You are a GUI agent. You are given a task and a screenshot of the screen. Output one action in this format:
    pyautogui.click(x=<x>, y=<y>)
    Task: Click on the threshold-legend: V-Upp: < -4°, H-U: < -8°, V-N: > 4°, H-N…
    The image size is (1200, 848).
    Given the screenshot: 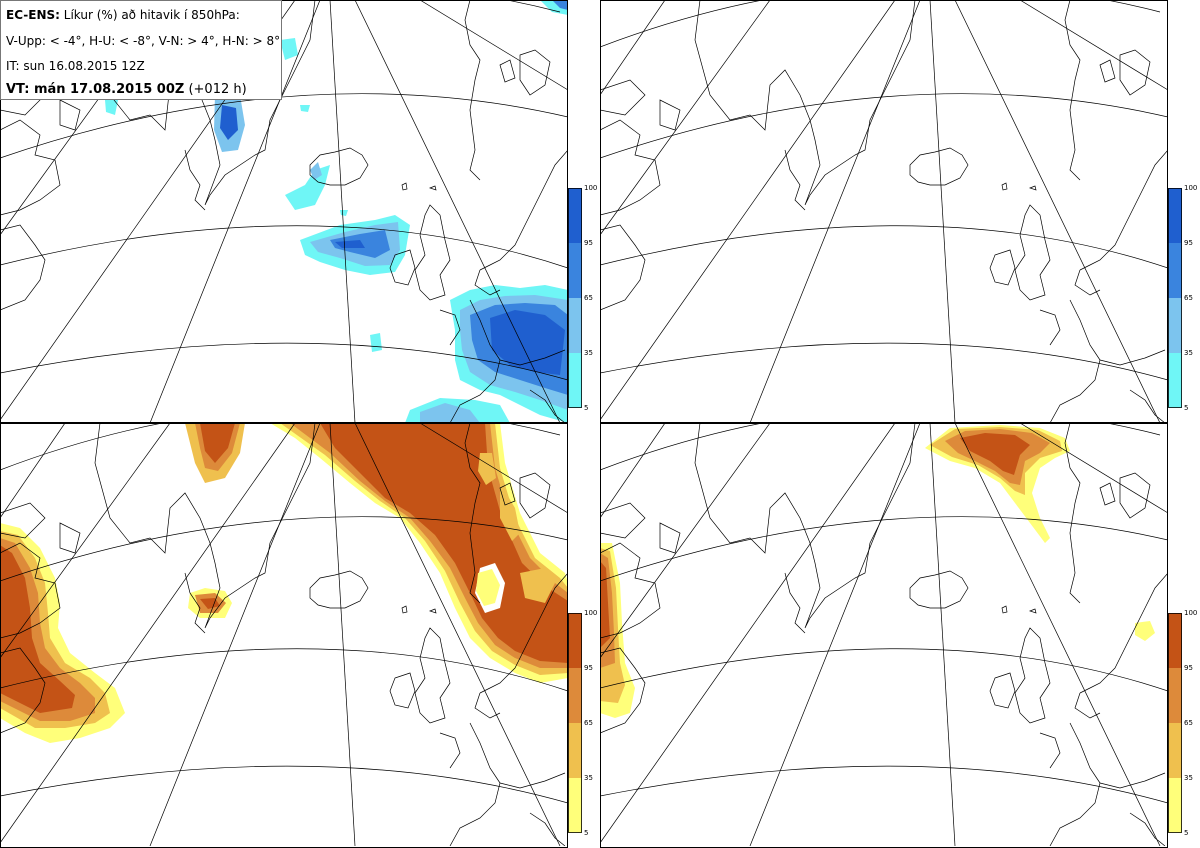 What is the action you would take?
    pyautogui.click(x=143, y=41)
    